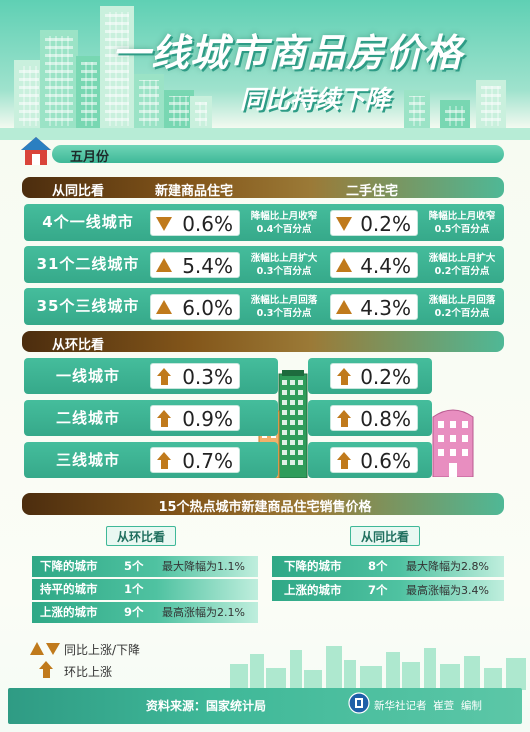 The width and height of the screenshot is (530, 732). Describe the element at coordinates (145, 612) in the screenshot. I see `hot-mom-row: 上涨的城市 9个 最高涨幅为2.1%` at that location.